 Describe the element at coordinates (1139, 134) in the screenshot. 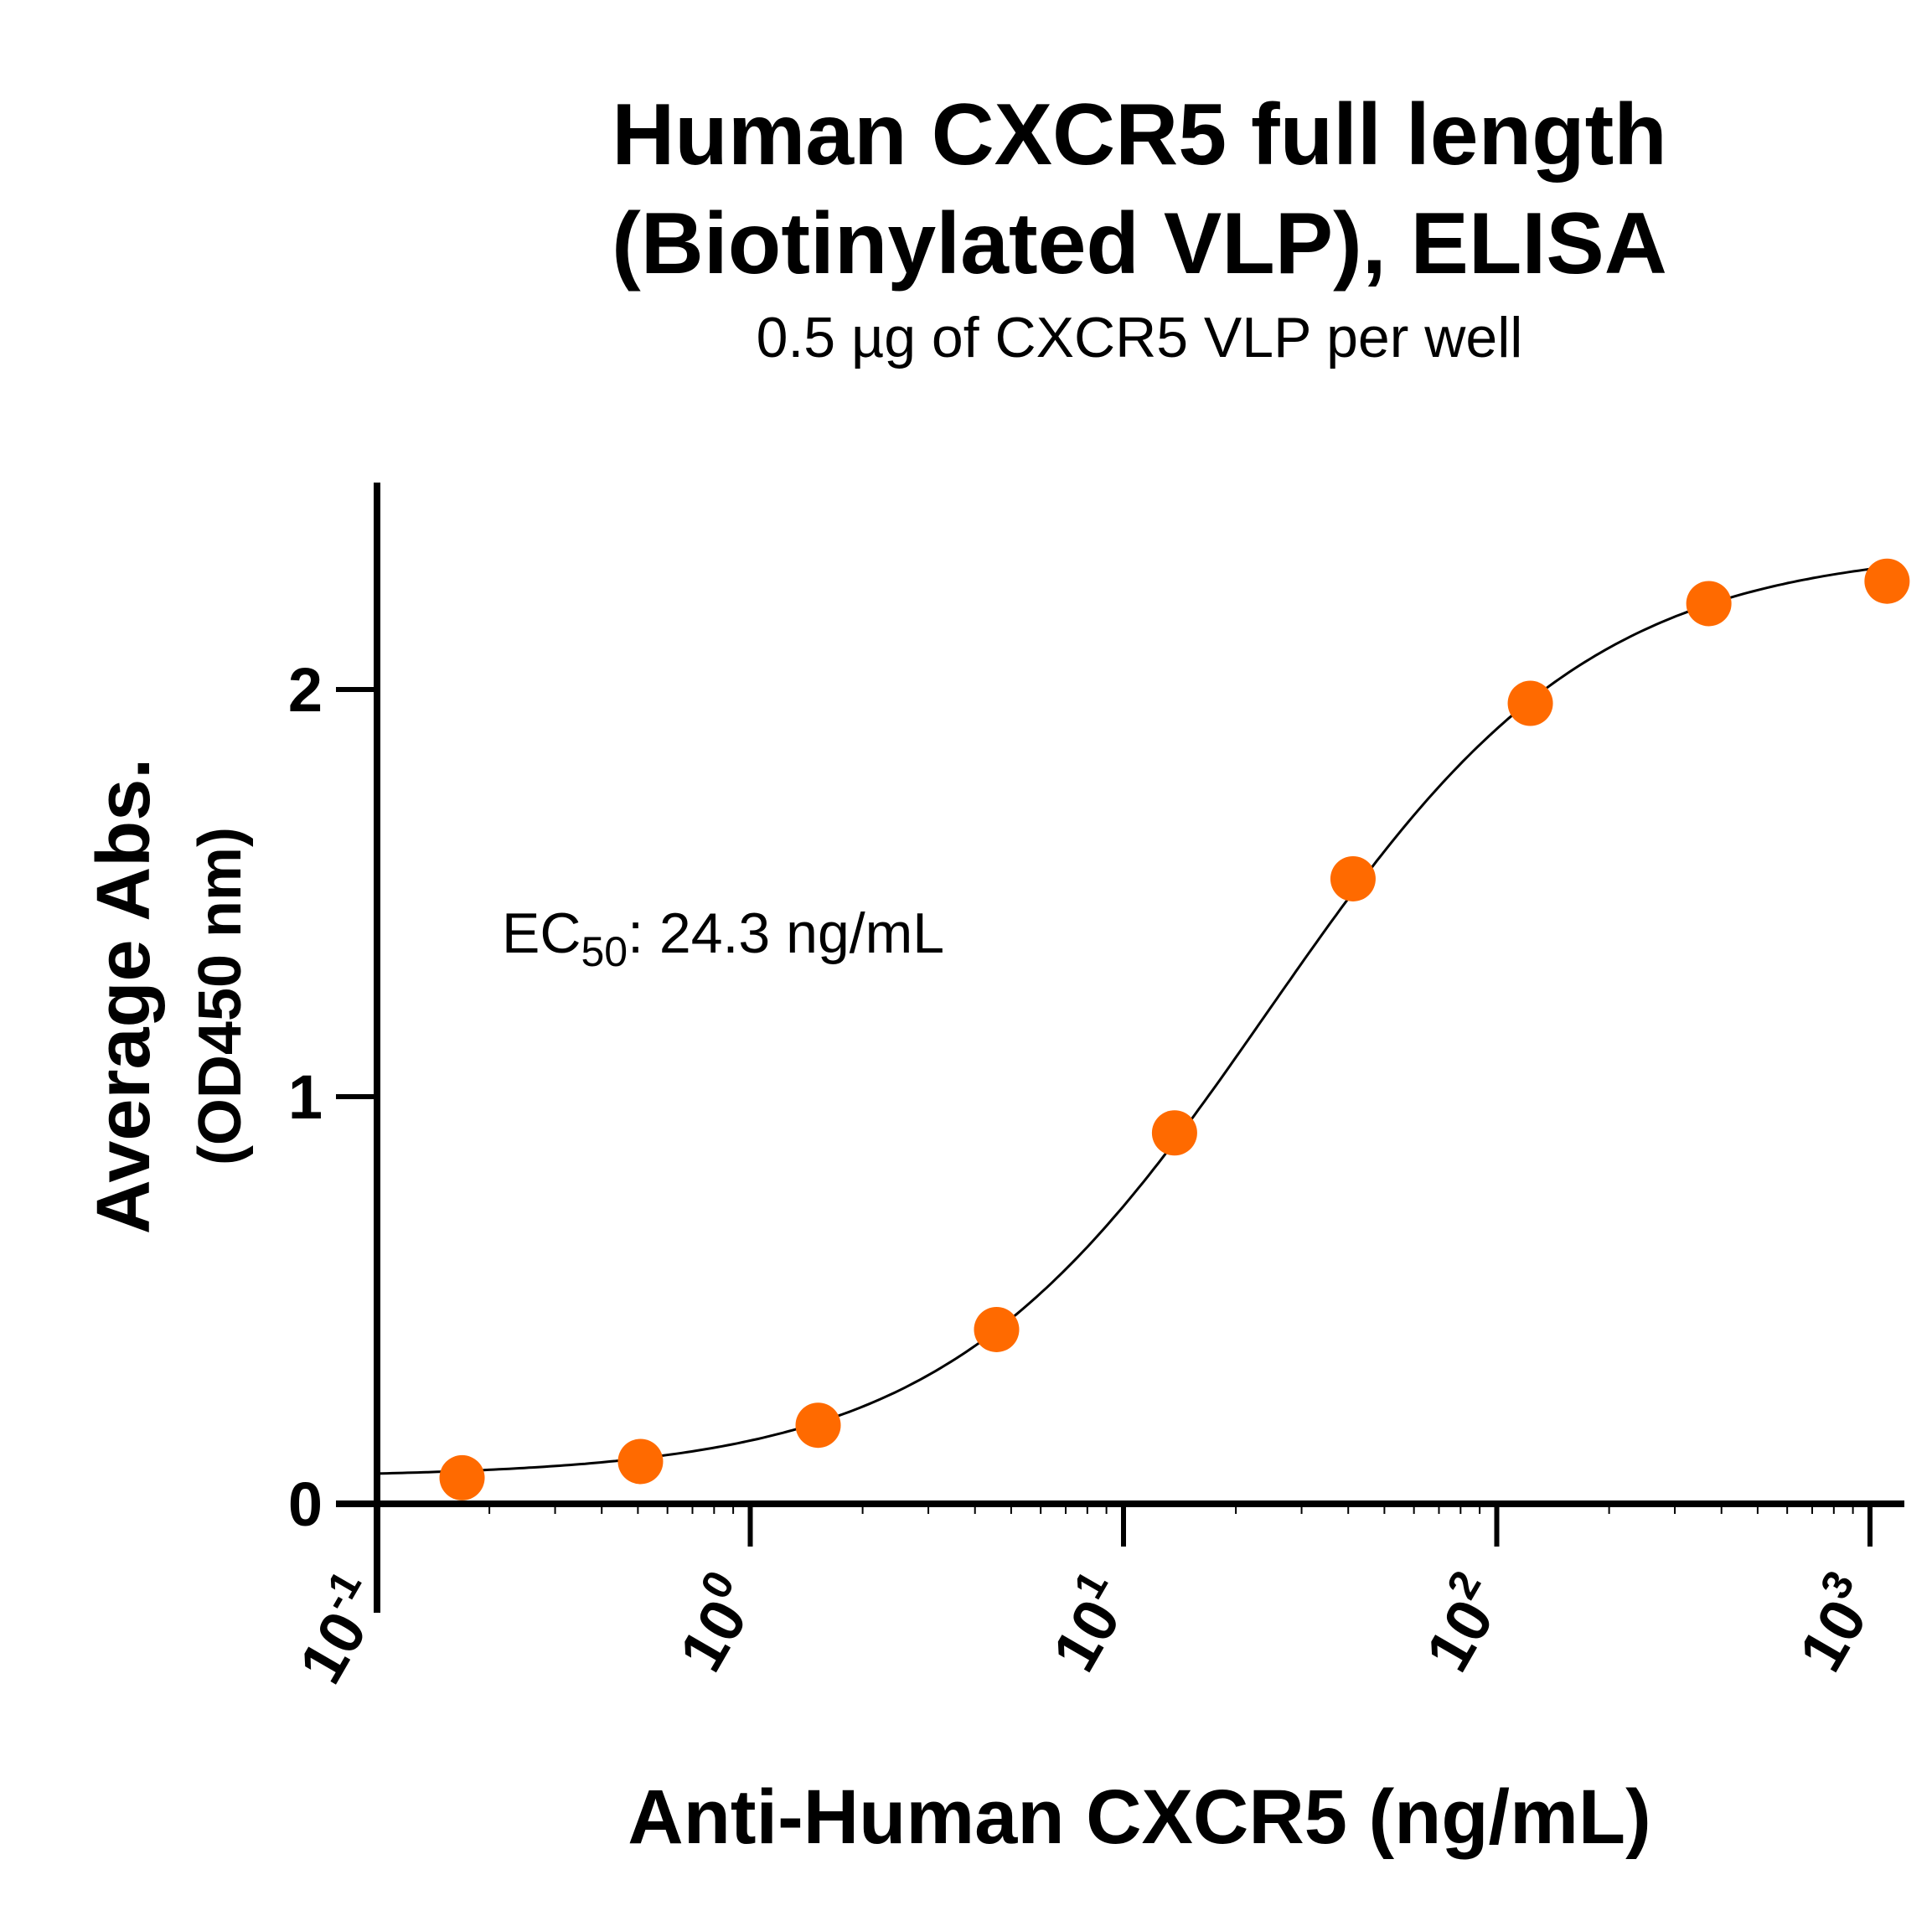

I see `chart-title-line1: Human CXCR5 full length` at that location.